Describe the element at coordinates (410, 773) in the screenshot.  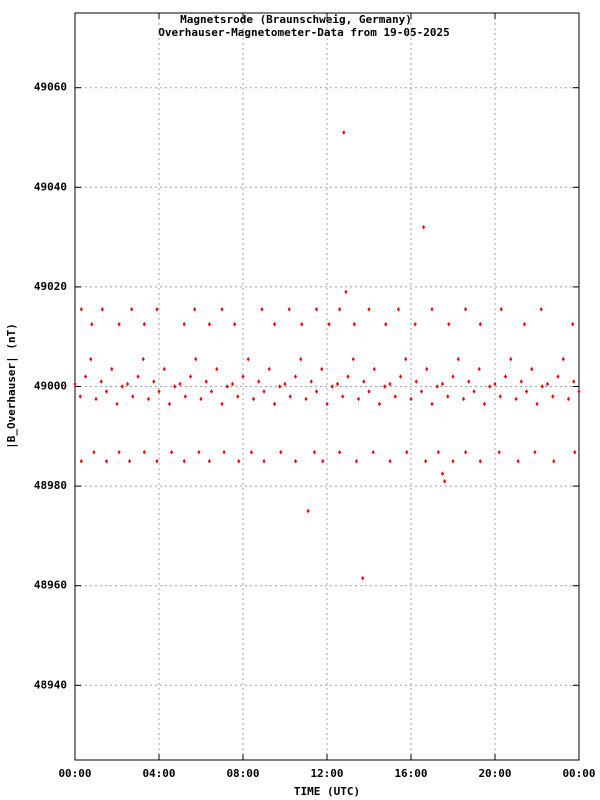
I see `x-tick-label: 16:00` at that location.